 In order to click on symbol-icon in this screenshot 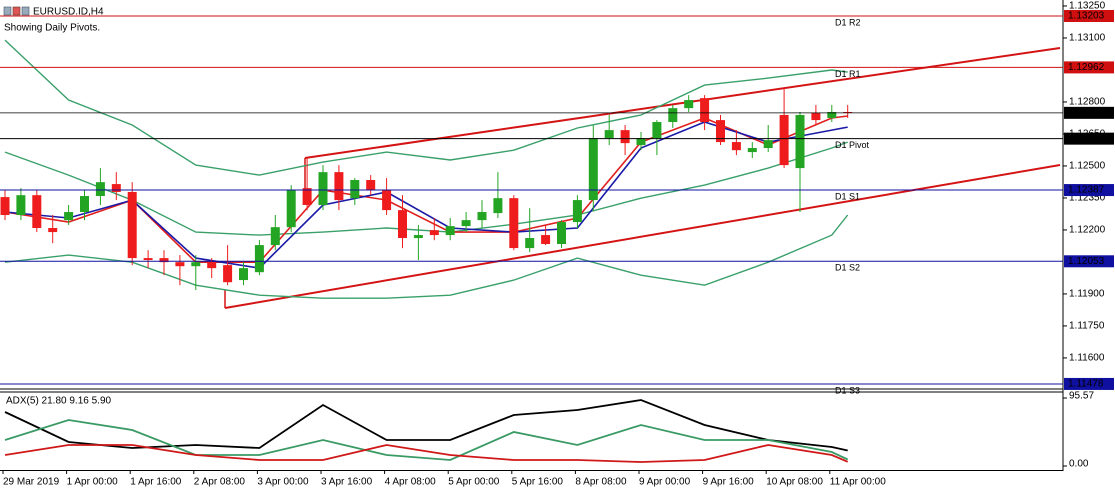, I will do `click(16, 11)`.